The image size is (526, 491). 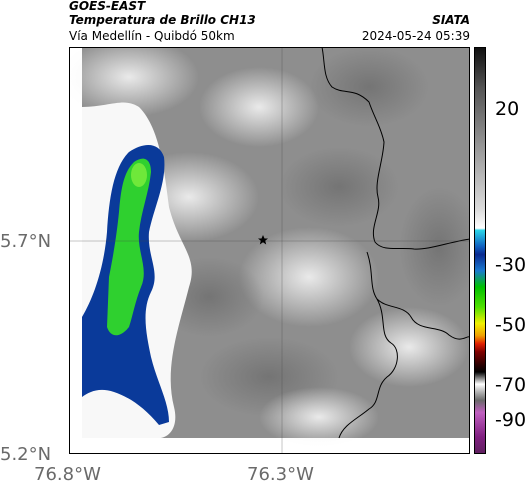 I want to click on latitude-tick: 5.2°N, so click(x=26, y=454).